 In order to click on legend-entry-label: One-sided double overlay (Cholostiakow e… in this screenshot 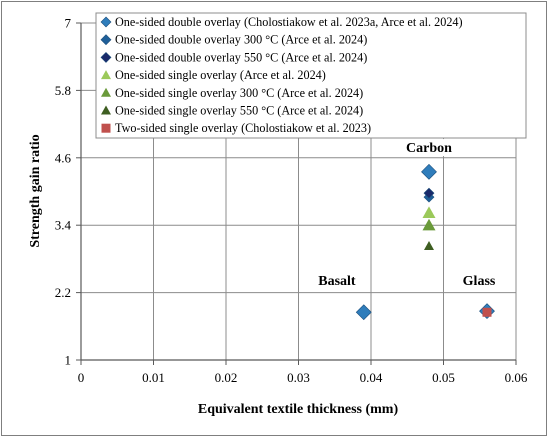, I will do `click(289, 22)`.